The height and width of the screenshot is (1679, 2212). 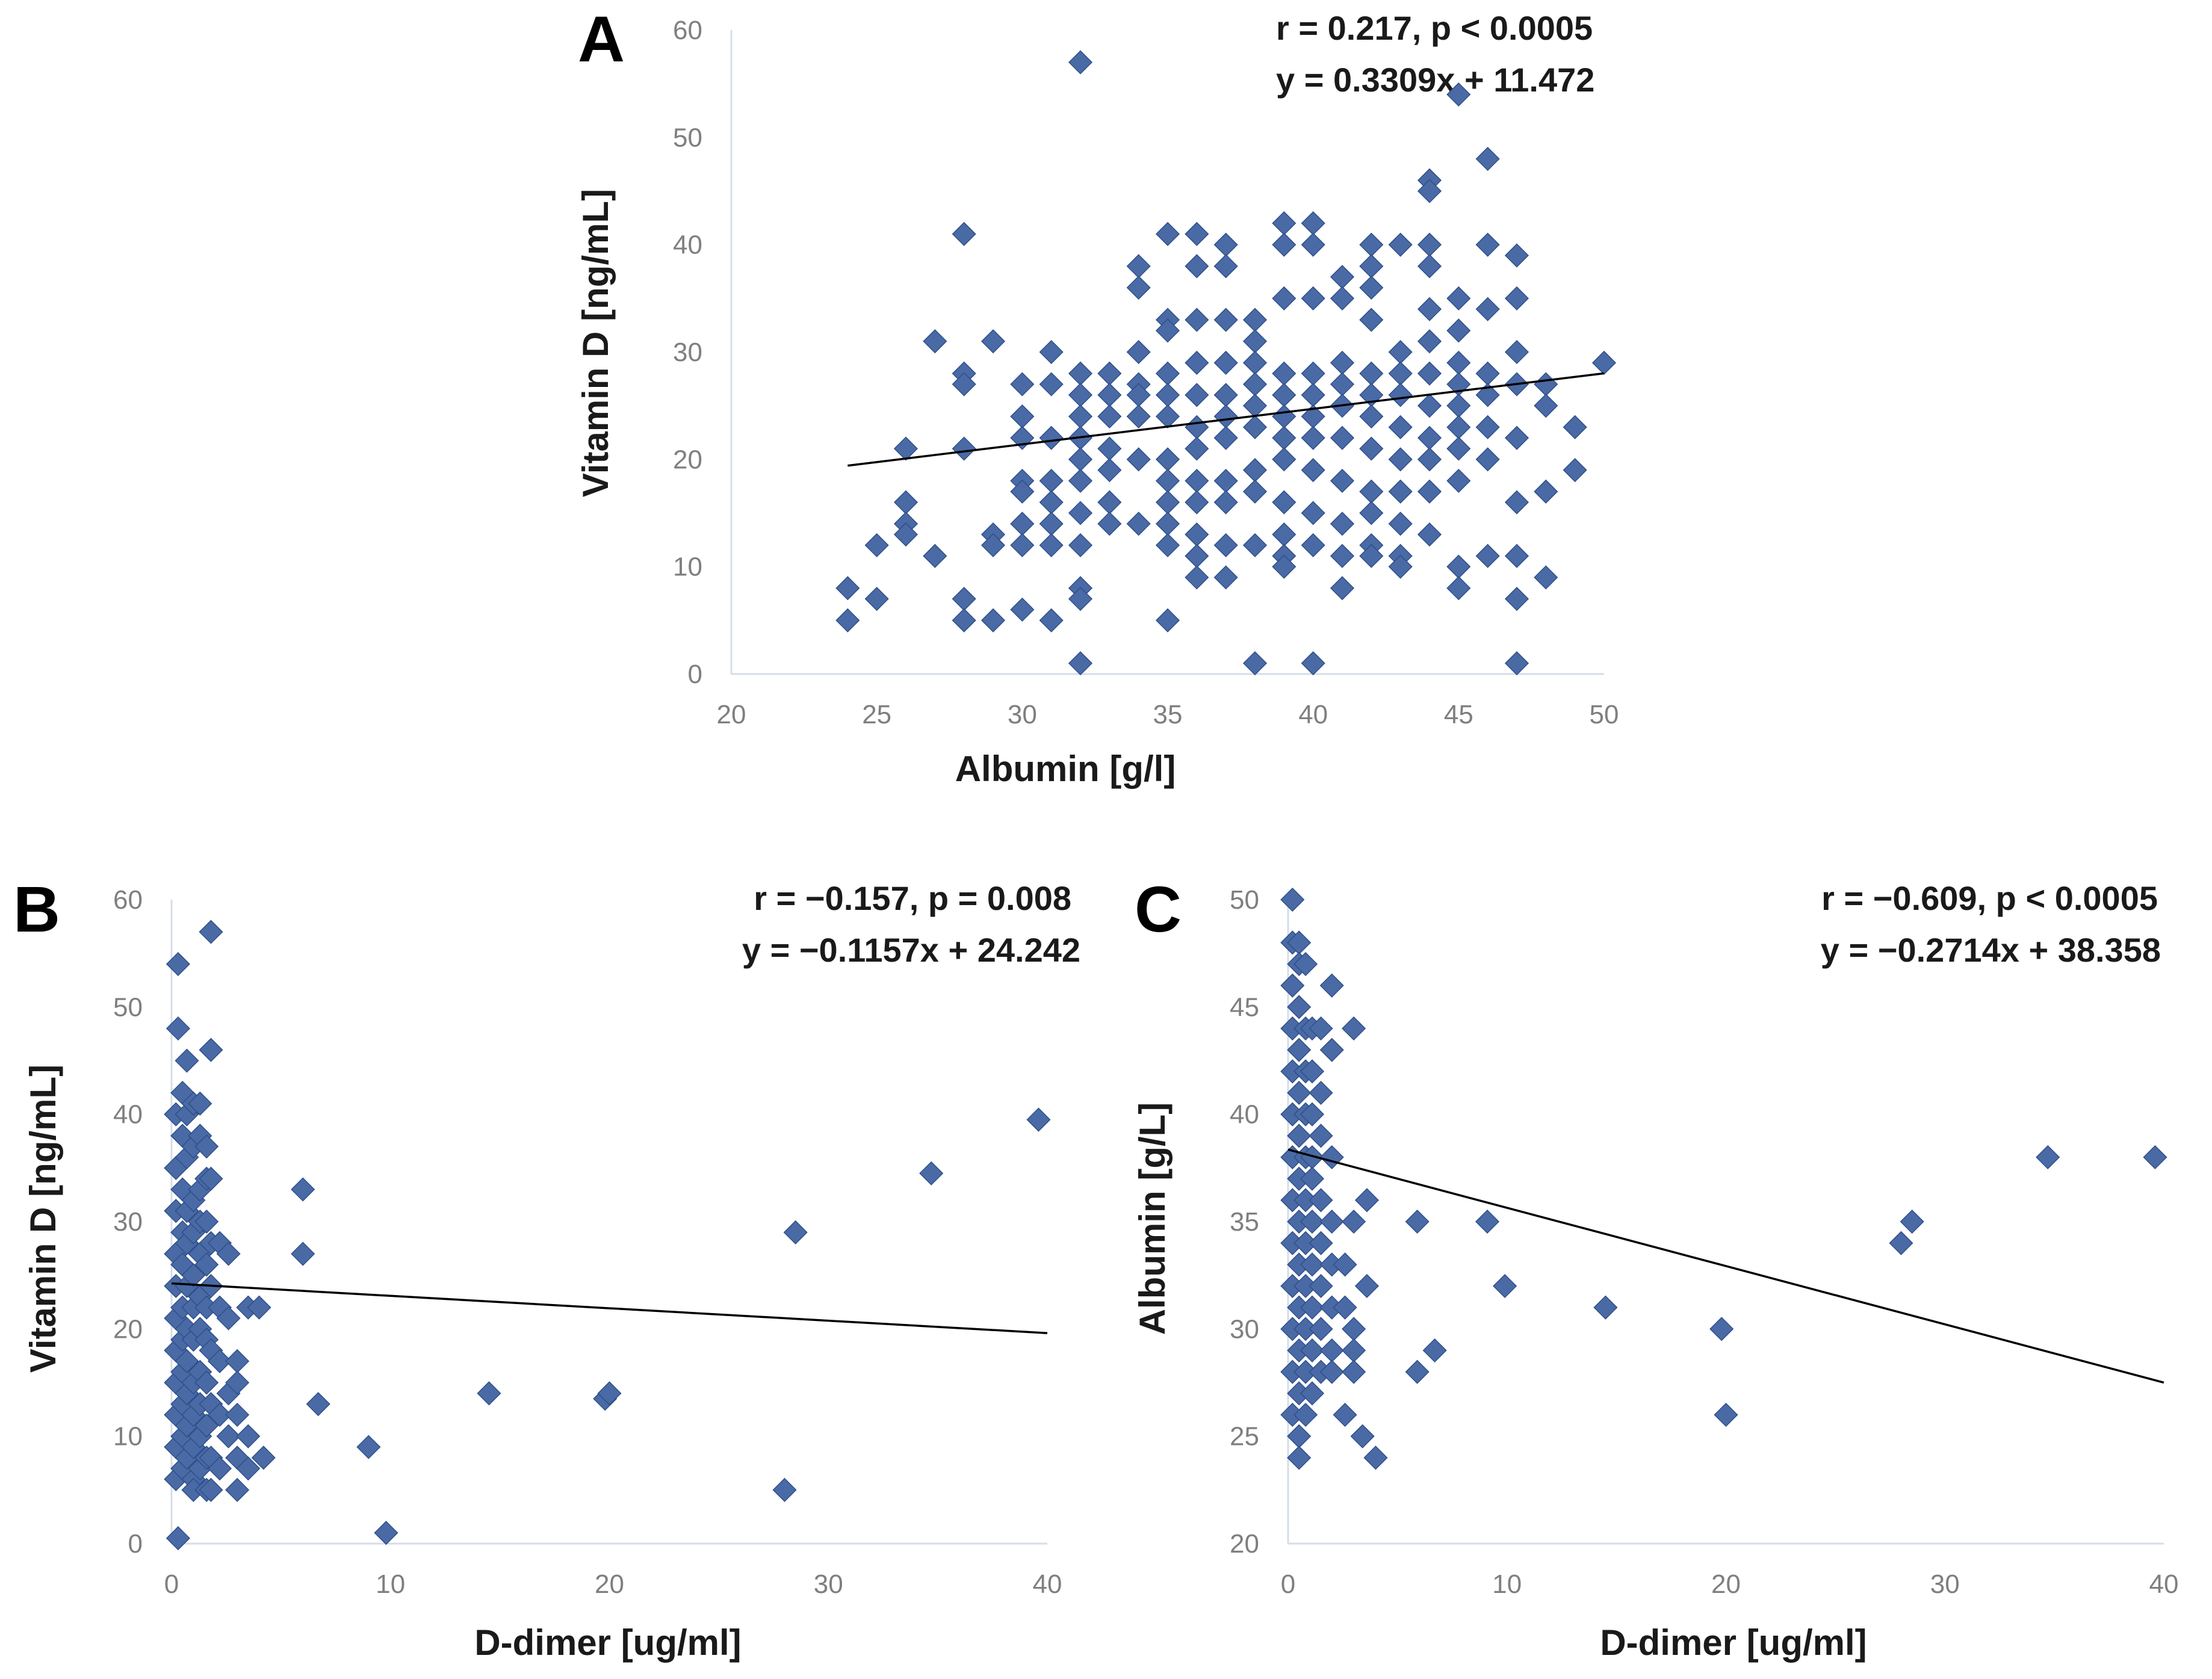 I want to click on panel-c-x-axis-title: D-dimer [ug/ml], so click(x=1733, y=1643).